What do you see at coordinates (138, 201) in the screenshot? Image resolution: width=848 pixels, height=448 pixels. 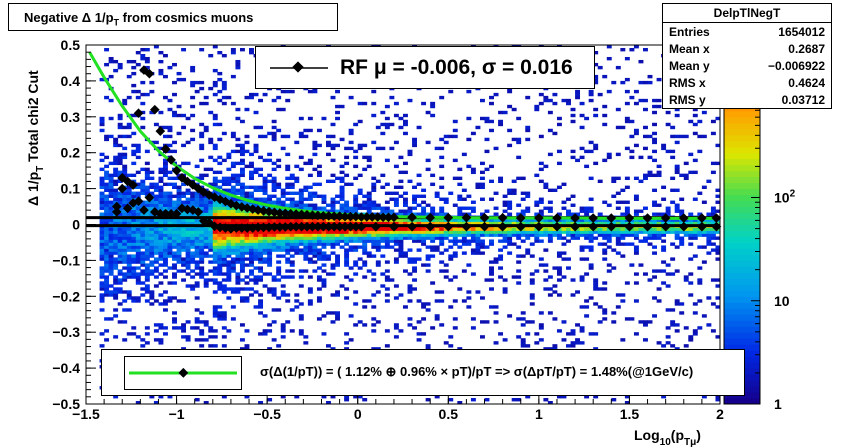 I see `mean-marker` at bounding box center [138, 201].